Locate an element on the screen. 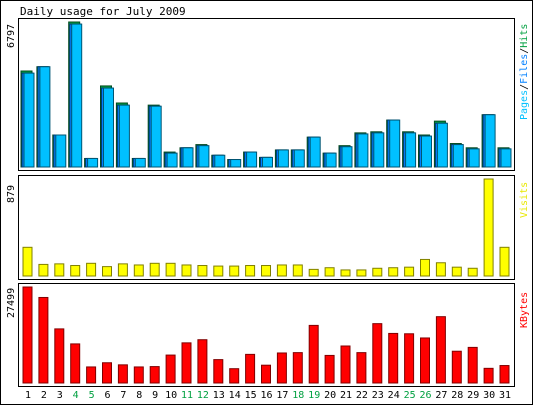 This screenshot has height=405, width=533. legend-files: Files is located at coordinates (524, 69).